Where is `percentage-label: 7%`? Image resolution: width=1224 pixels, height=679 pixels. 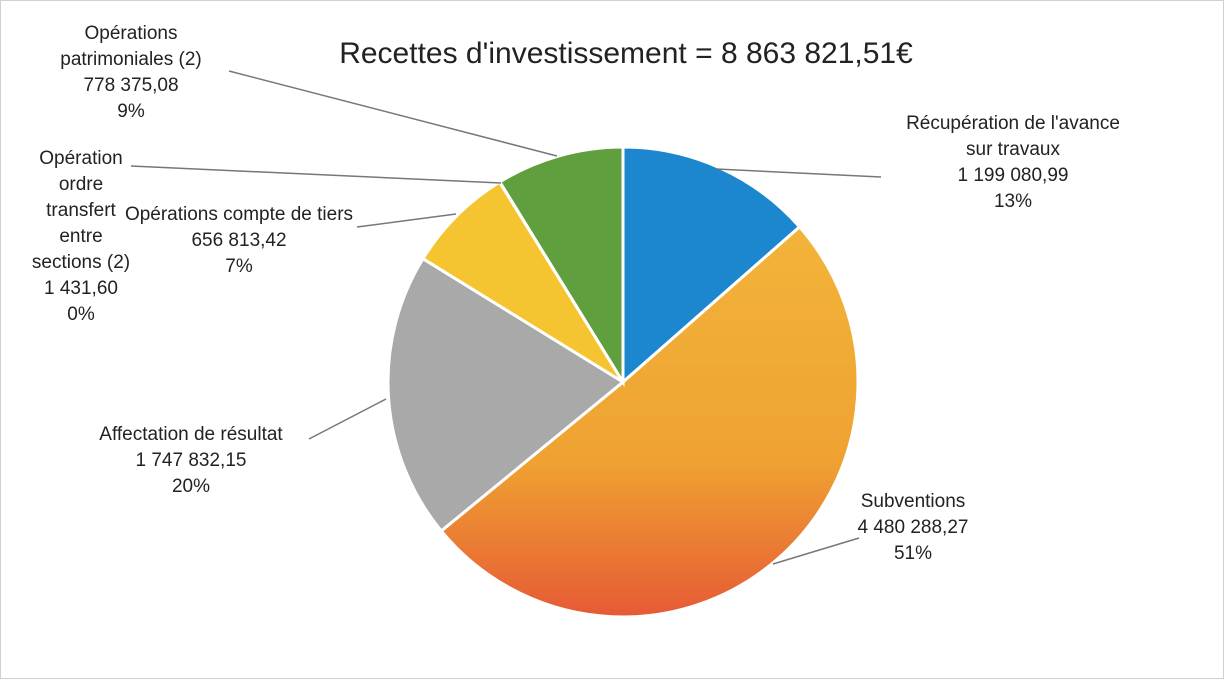
percentage-label: 7% is located at coordinates (239, 266).